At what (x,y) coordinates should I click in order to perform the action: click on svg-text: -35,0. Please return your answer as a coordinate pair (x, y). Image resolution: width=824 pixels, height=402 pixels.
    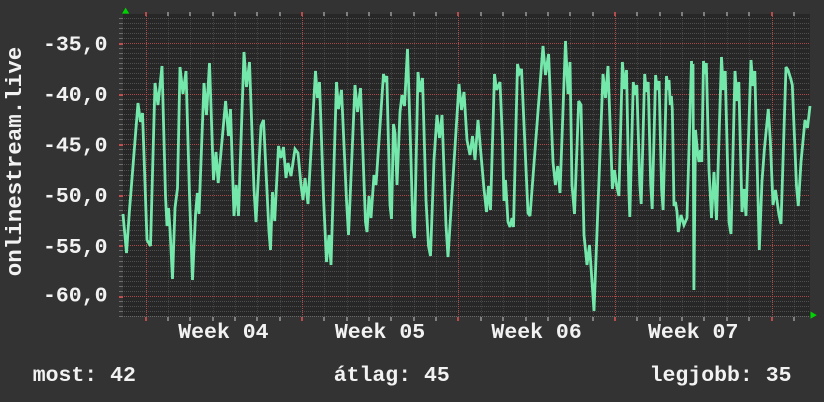
    Looking at the image, I should click on (75, 45).